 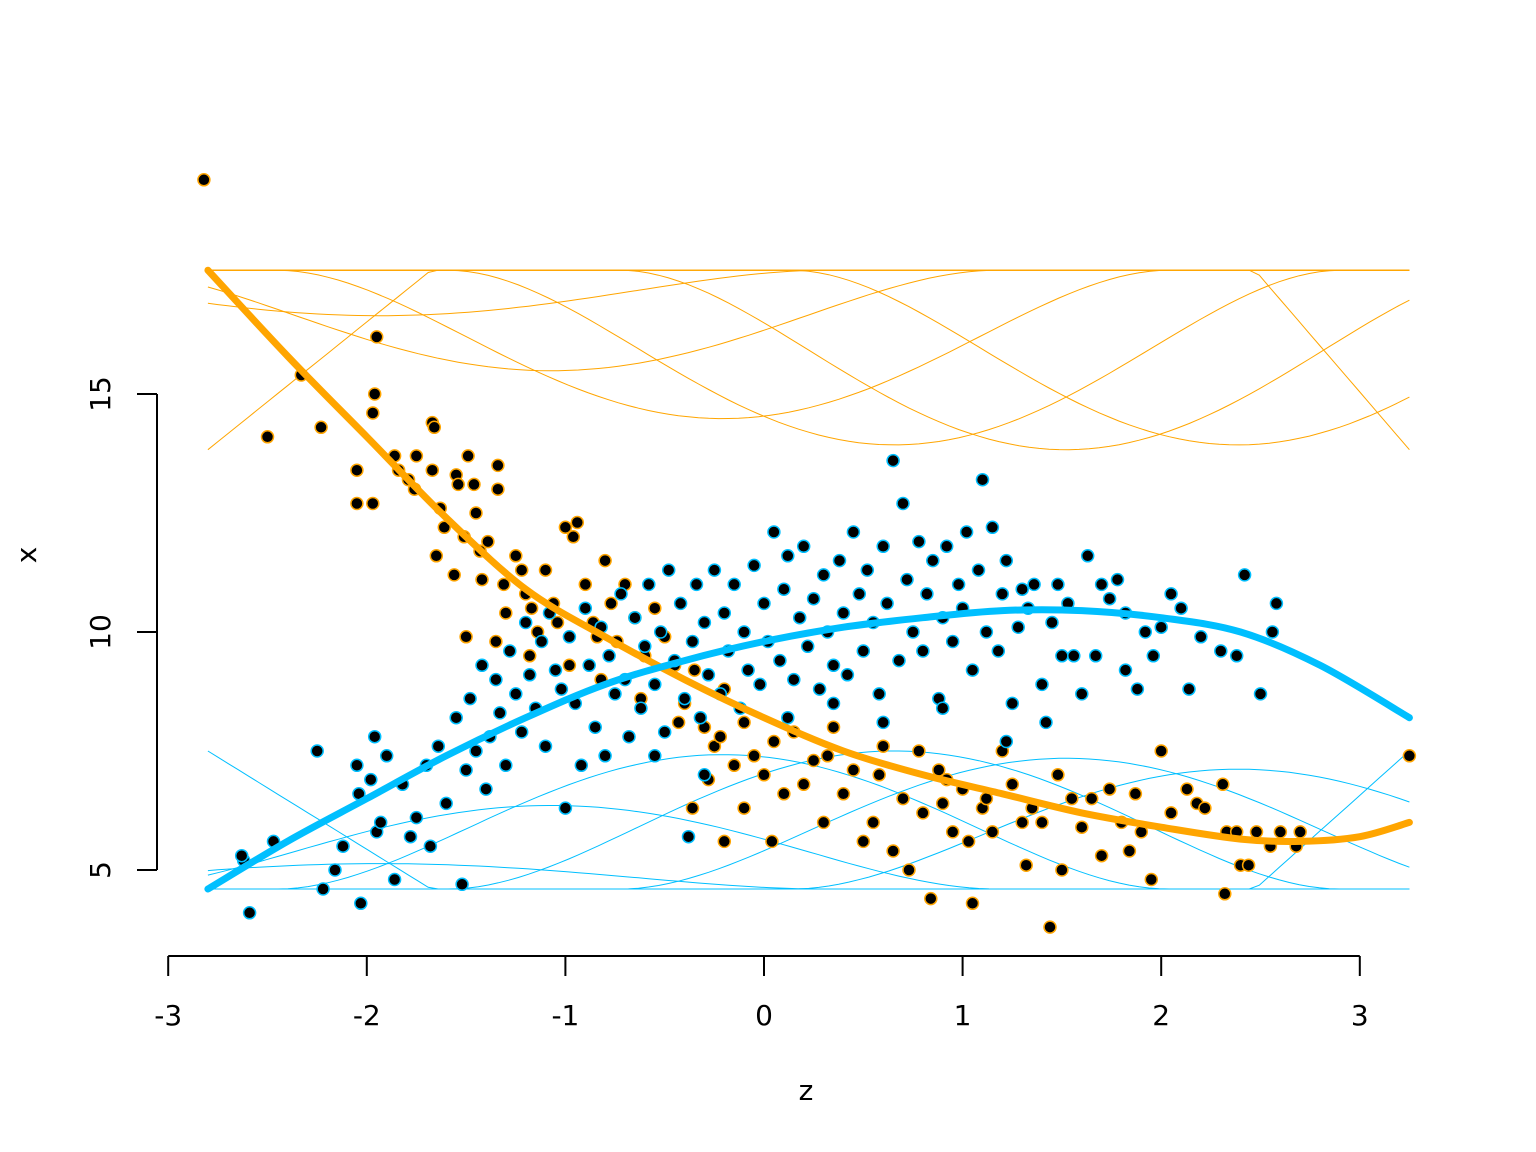 What do you see at coordinates (963, 1015) in the screenshot?
I see `x-tick-label: 1` at bounding box center [963, 1015].